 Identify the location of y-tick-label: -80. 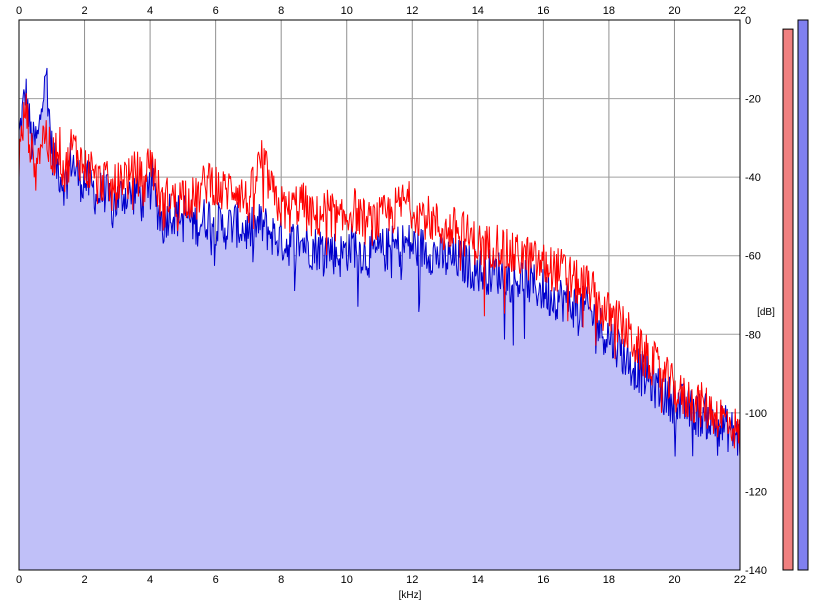
(753, 335).